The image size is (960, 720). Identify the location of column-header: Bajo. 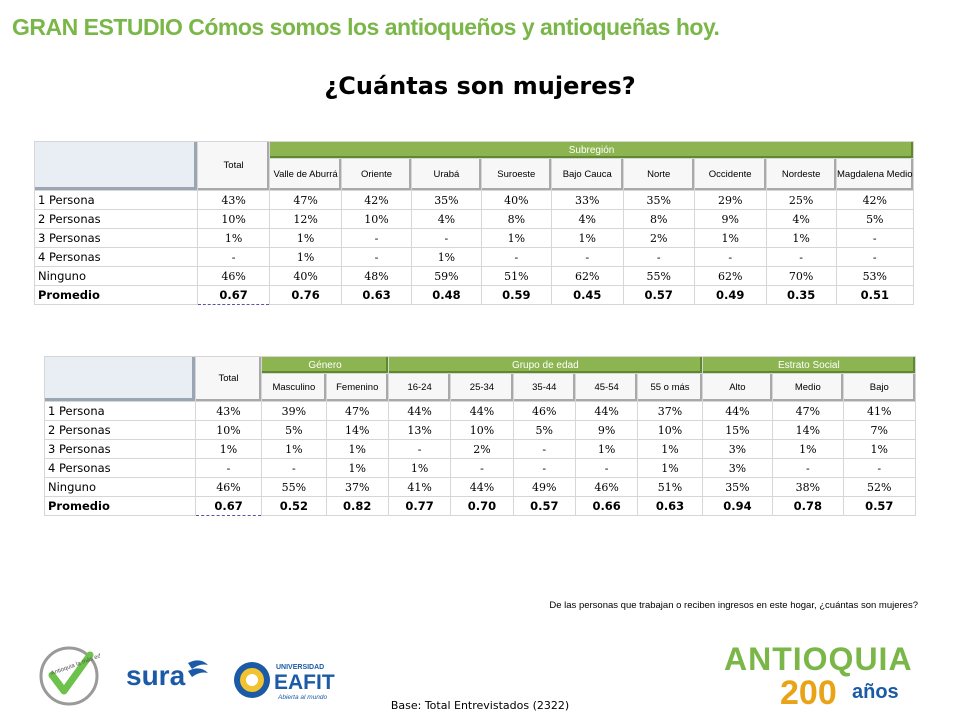
(879, 387).